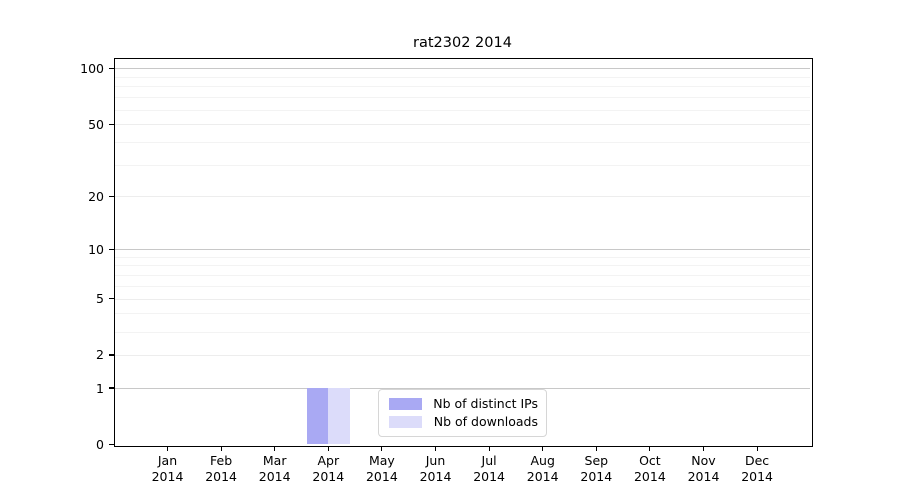  Describe the element at coordinates (100, 388) in the screenshot. I see `y-tick-label: 1` at that location.